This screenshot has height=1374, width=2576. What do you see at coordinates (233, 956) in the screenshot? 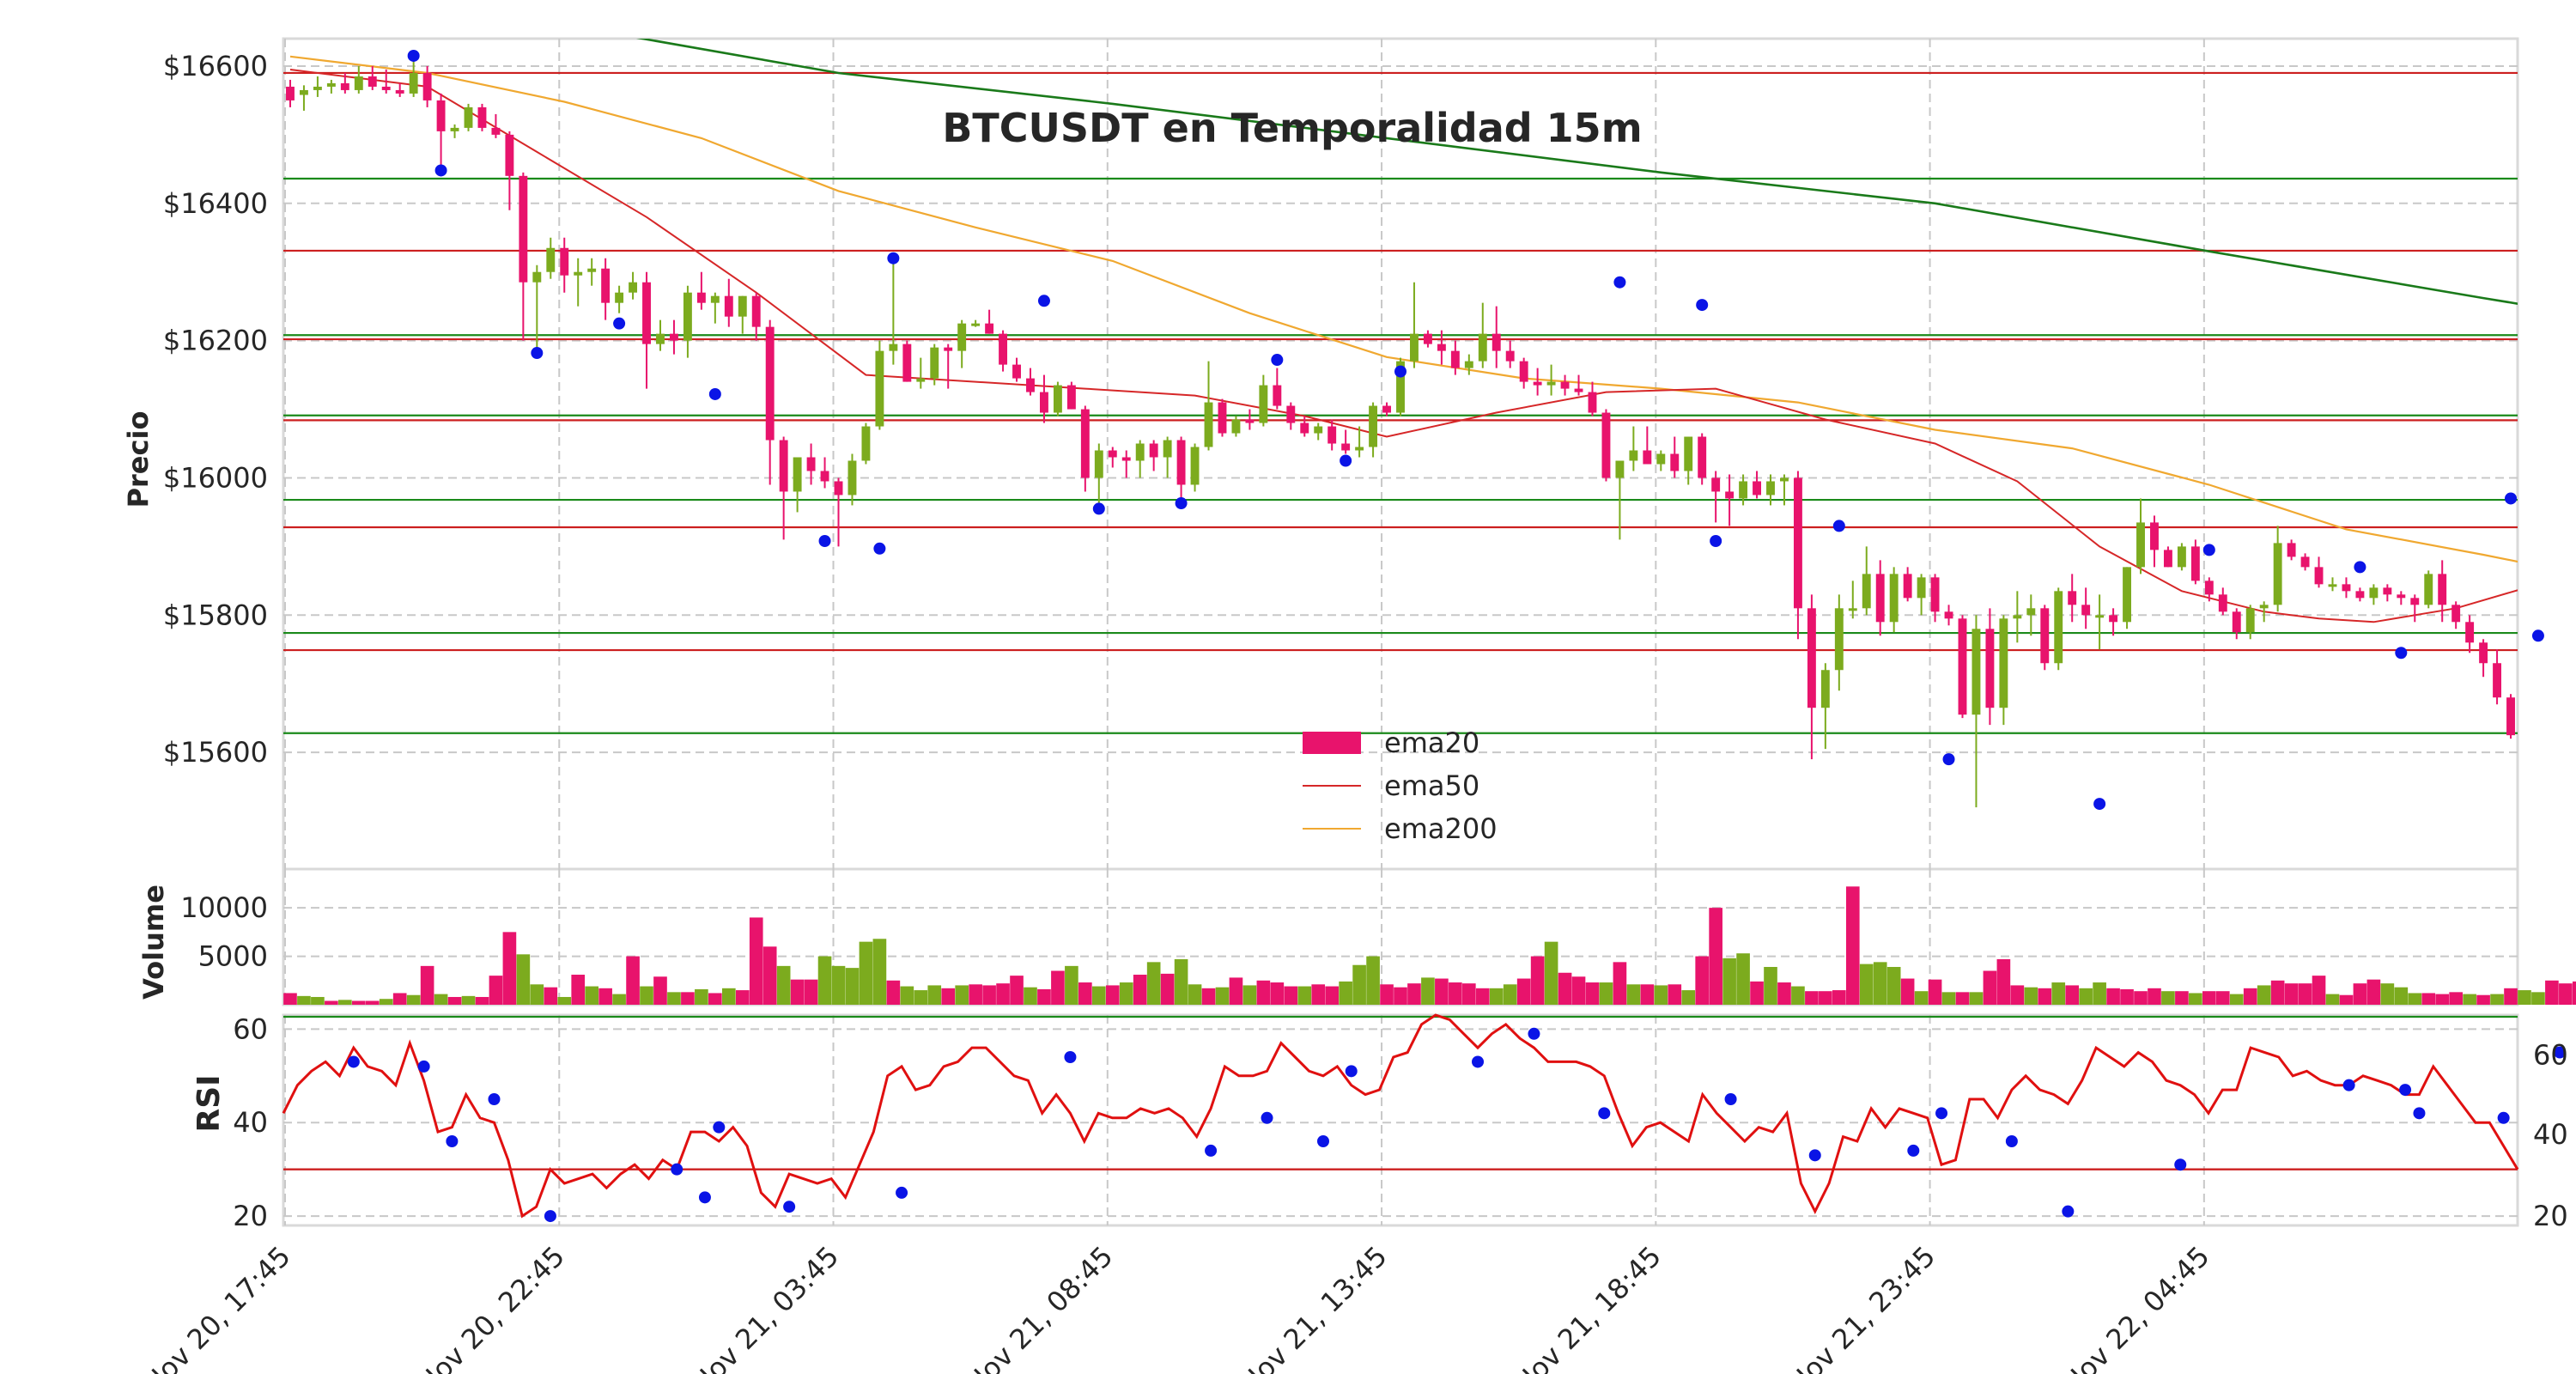
I see `volume-tick-label: 5000` at bounding box center [233, 956].